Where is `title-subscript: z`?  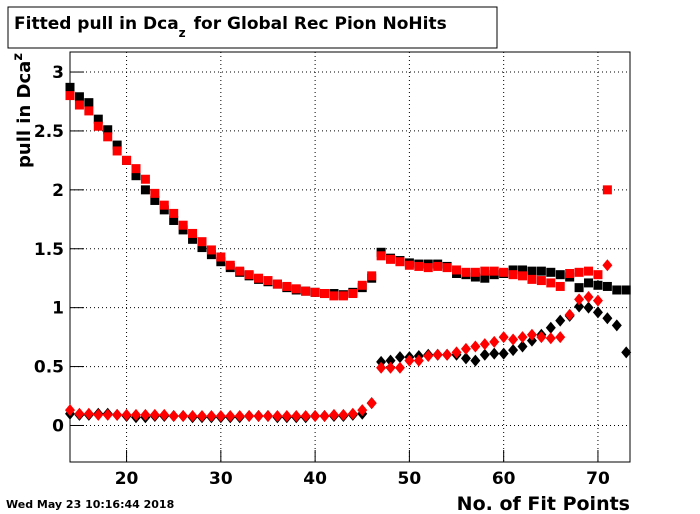
title-subscript: z is located at coordinates (182, 33).